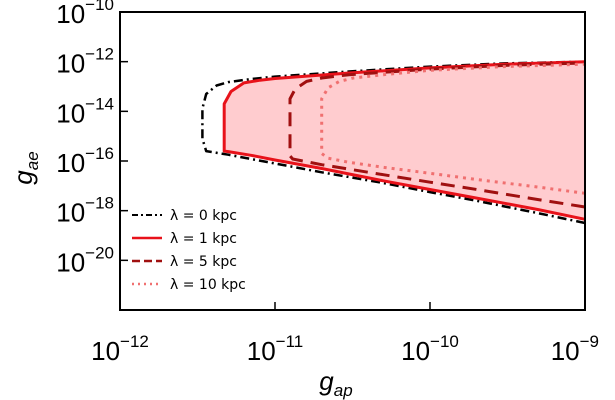 The height and width of the screenshot is (400, 615). I want to click on y-tick-label: 10−16, so click(85, 161).